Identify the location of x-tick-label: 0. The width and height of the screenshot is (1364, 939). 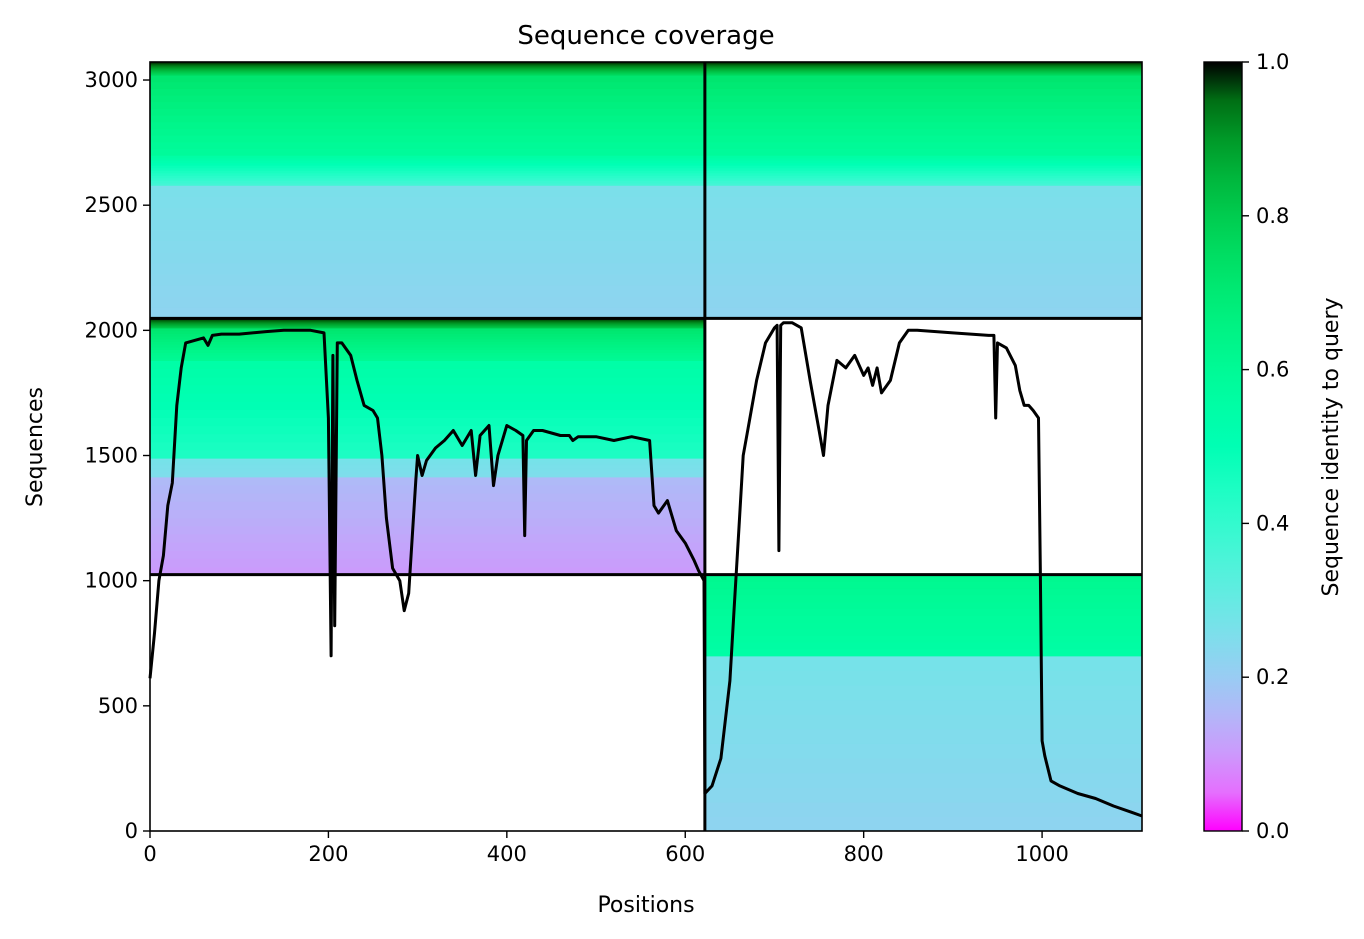
(149, 854).